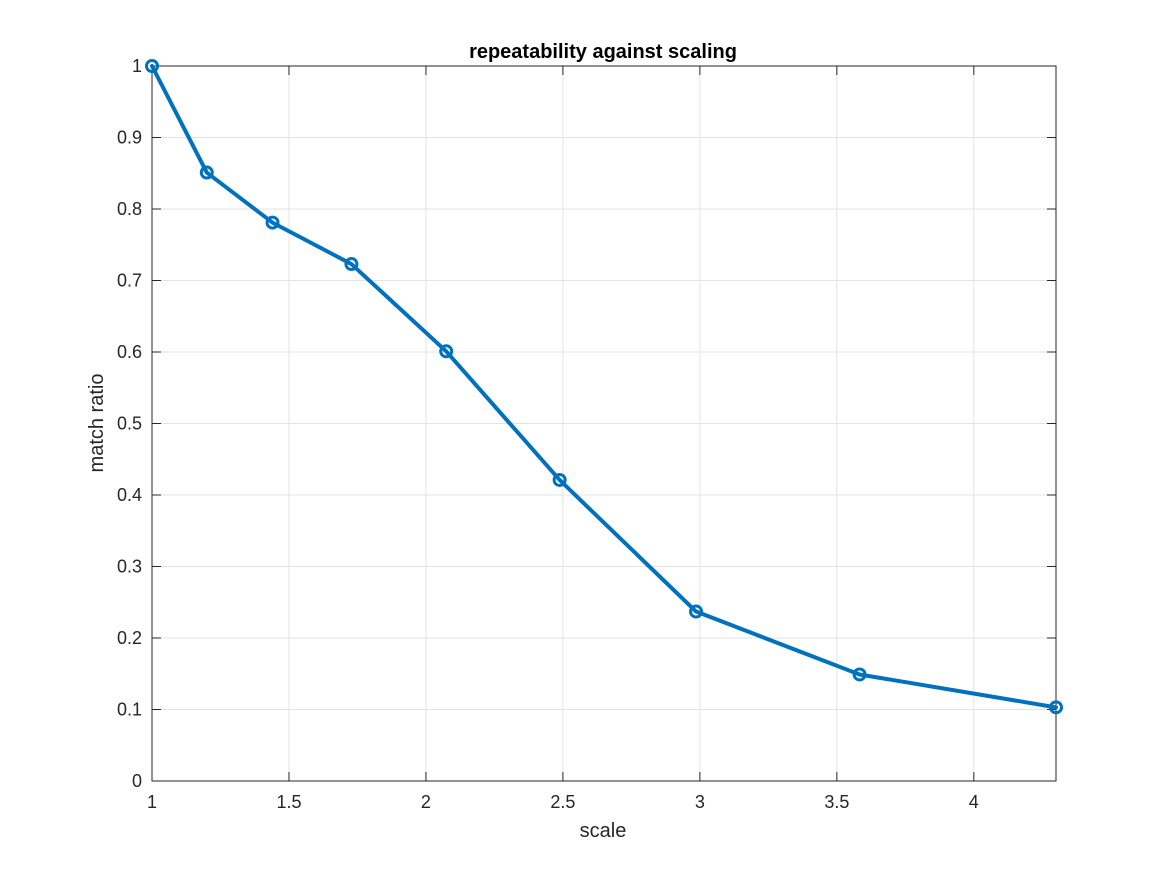  I want to click on y-axis-label: match ratio, so click(97, 423).